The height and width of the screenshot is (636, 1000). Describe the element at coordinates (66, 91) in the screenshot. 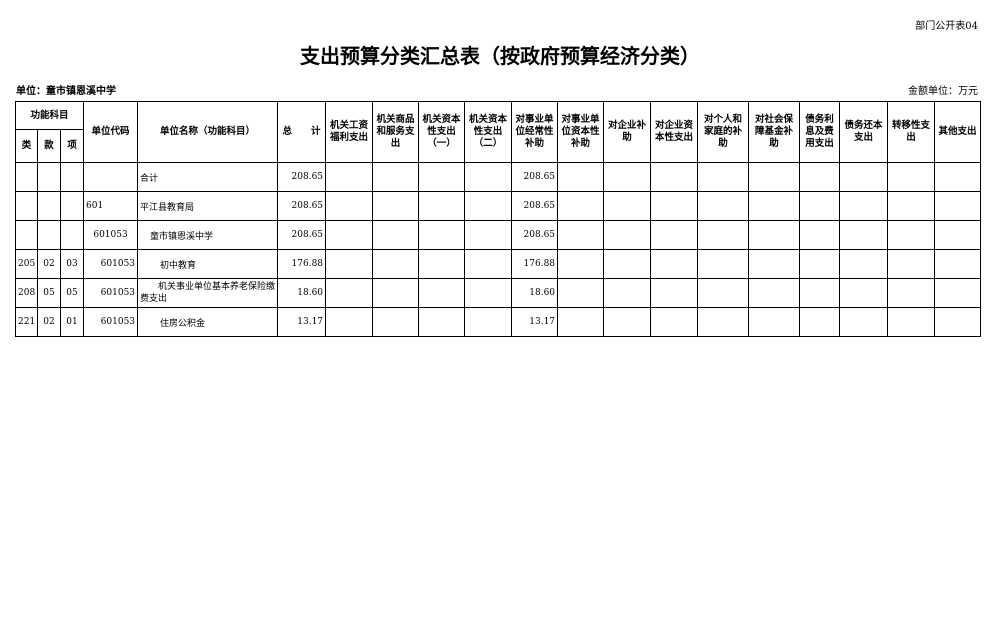

I see `unit-label: 单位：童市镇恩溪中学` at that location.